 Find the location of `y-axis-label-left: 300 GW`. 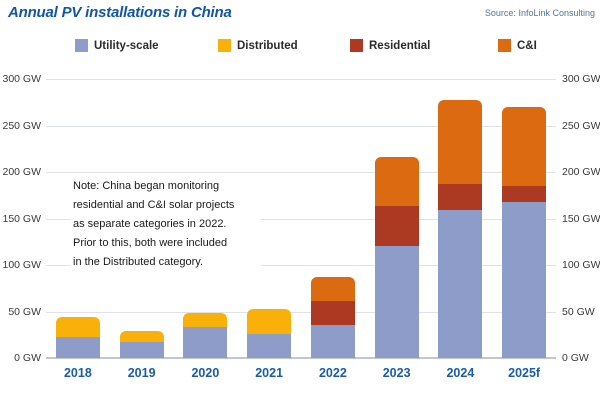

y-axis-label-left: 300 GW is located at coordinates (21, 79).